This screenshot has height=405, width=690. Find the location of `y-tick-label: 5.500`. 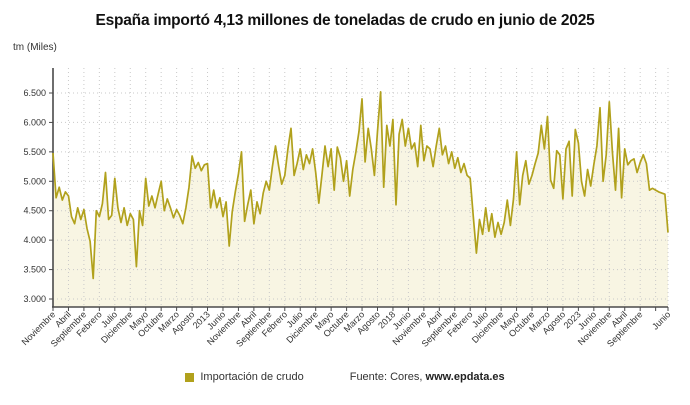

y-tick-label: 5.500 is located at coordinates (34, 152).